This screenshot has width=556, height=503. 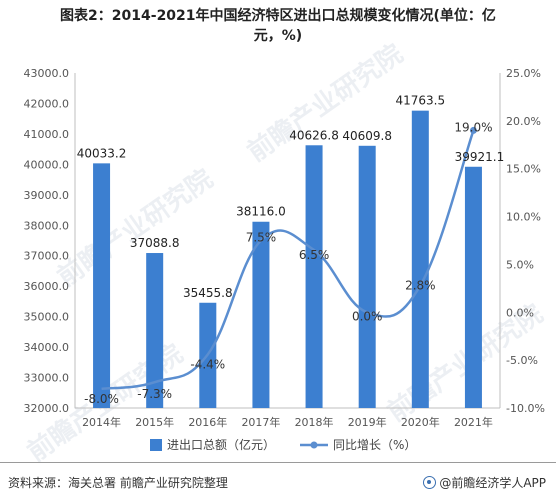 What do you see at coordinates (221, 444) in the screenshot?
I see `legend-label-bar: 进出口总额（亿元）` at bounding box center [221, 444].